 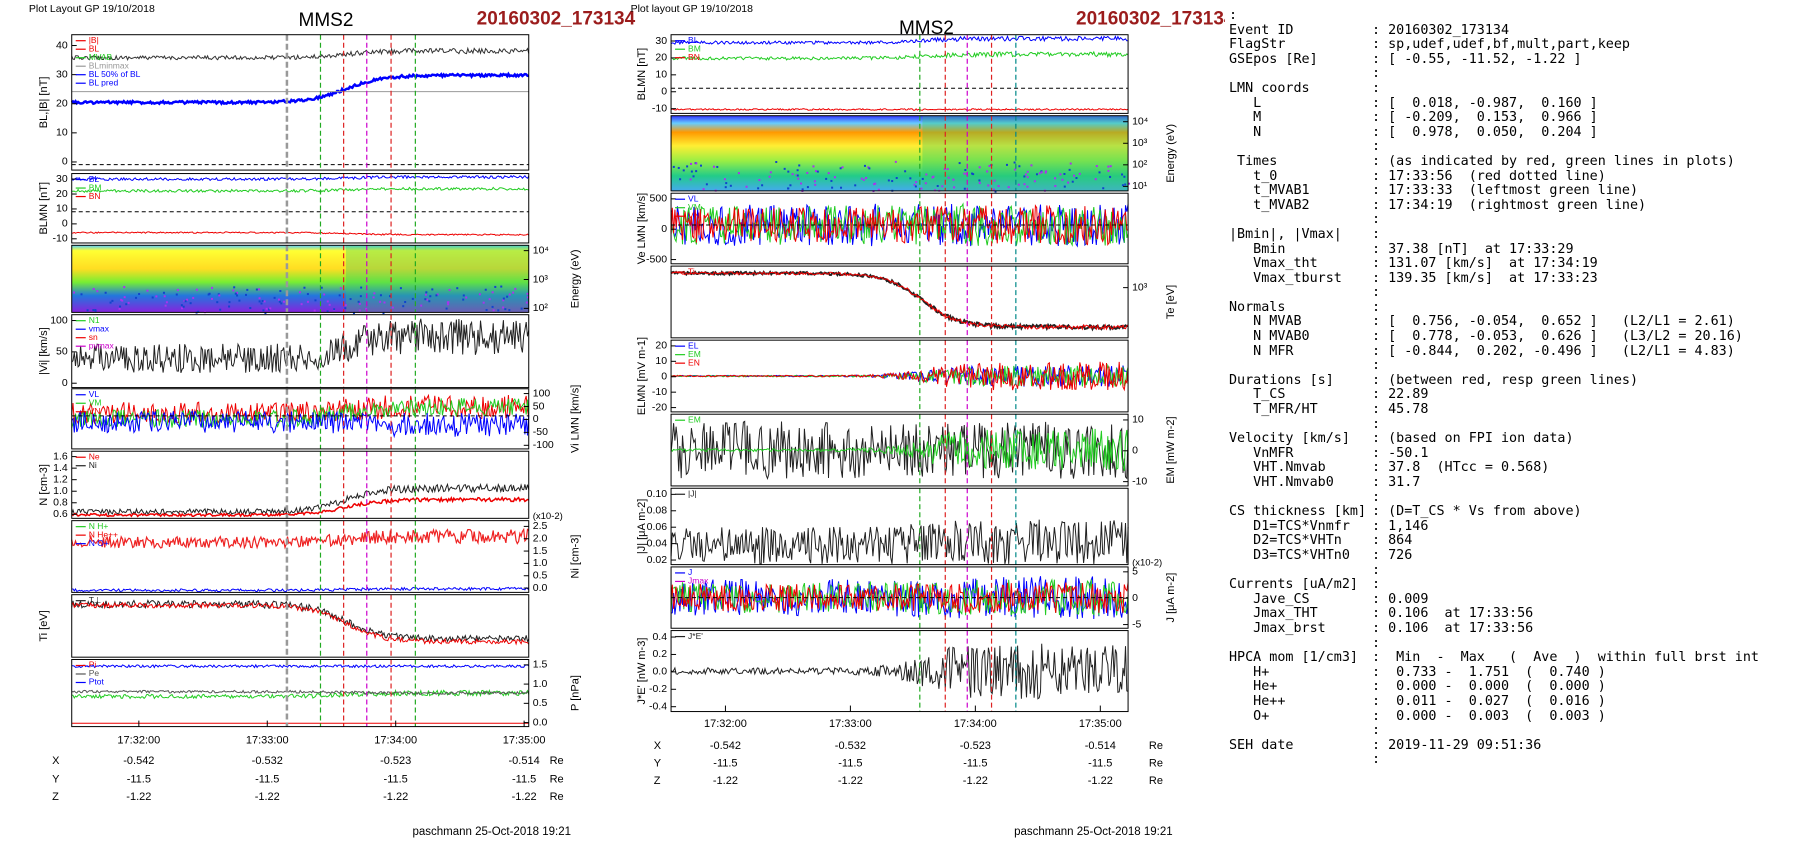 What do you see at coordinates (1514, 278) in the screenshot?
I see `listing-row: Vmax_tburst: 139.35 [km/s] at 17:33:23` at bounding box center [1514, 278].